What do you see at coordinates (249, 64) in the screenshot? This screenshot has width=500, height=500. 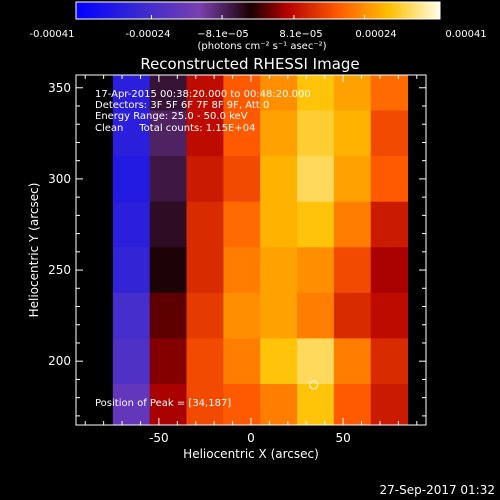 I see `chart-title: Reconstructed RHESSI Image` at bounding box center [249, 64].